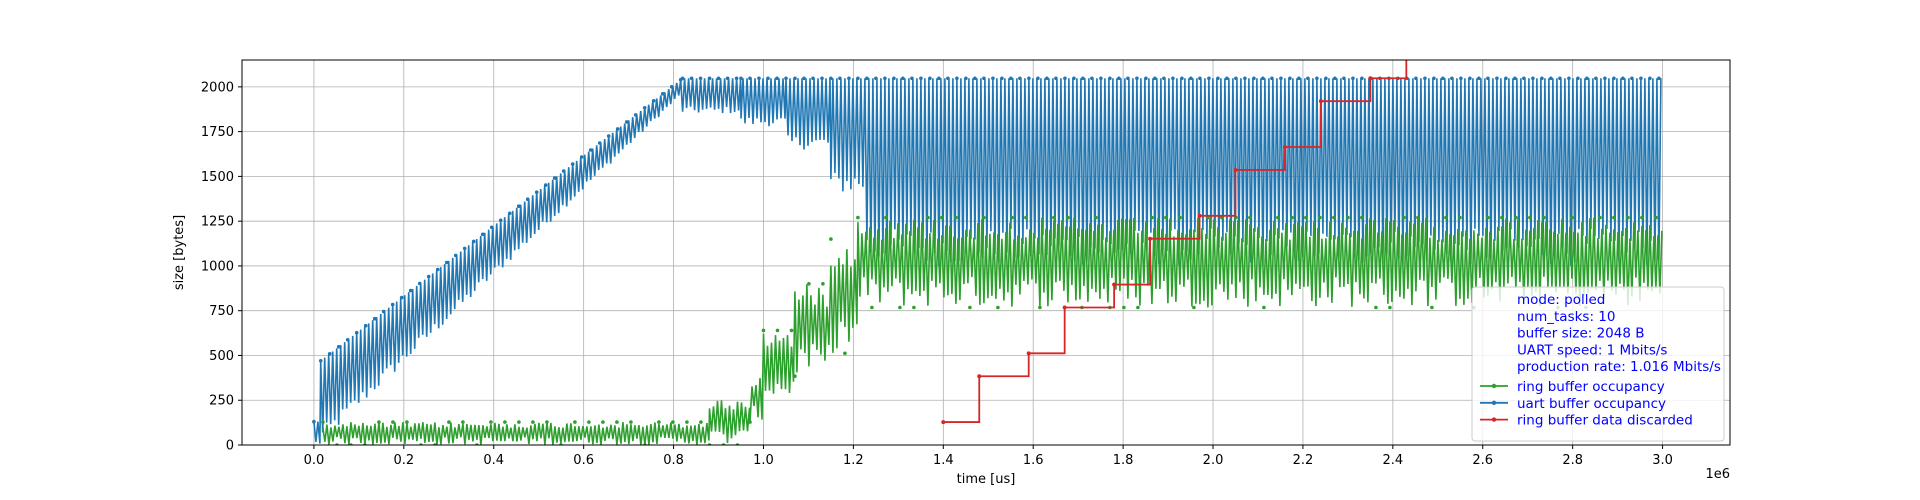 The height and width of the screenshot is (500, 1920). I want to click on x-tick-label: 0.6, so click(583, 460).